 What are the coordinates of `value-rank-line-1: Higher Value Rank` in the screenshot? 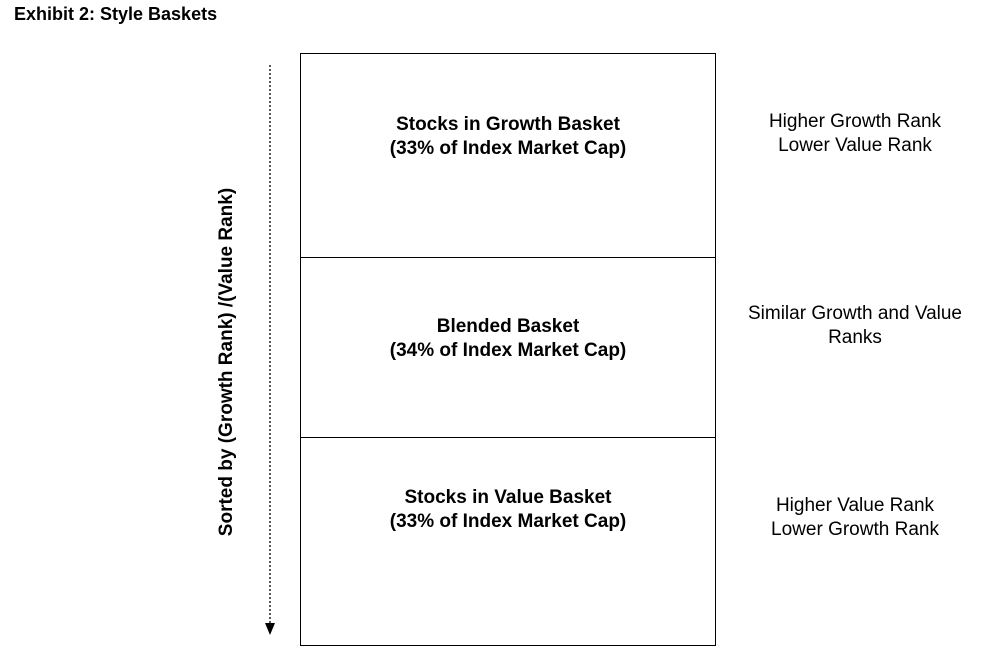 It's located at (855, 505).